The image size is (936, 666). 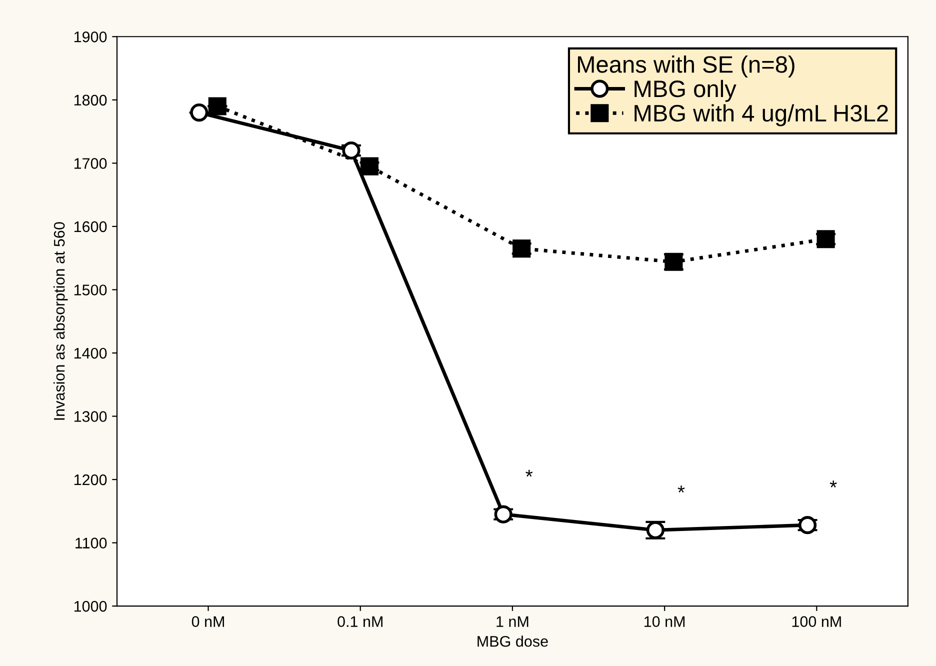 What do you see at coordinates (761, 115) in the screenshot?
I see `legend-label: MBG with 4 ug/mL H3L2` at bounding box center [761, 115].